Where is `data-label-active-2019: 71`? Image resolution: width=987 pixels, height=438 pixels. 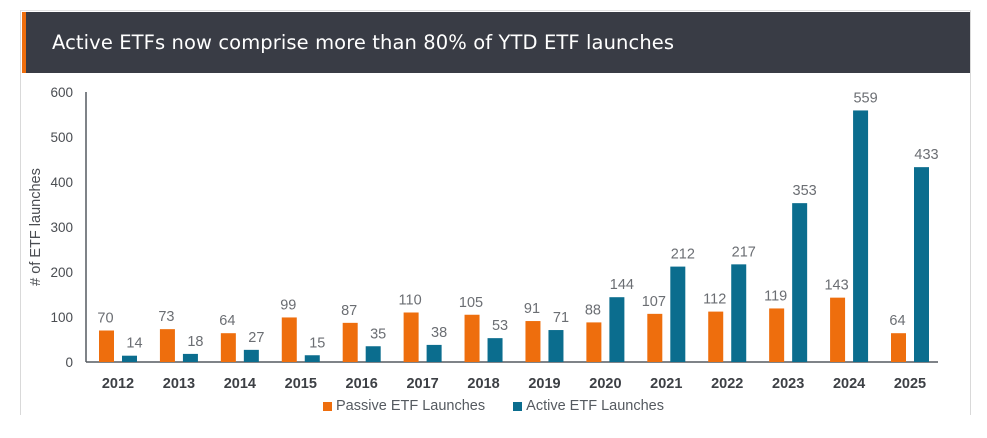
data-label-active-2019: 71 is located at coordinates (561, 318).